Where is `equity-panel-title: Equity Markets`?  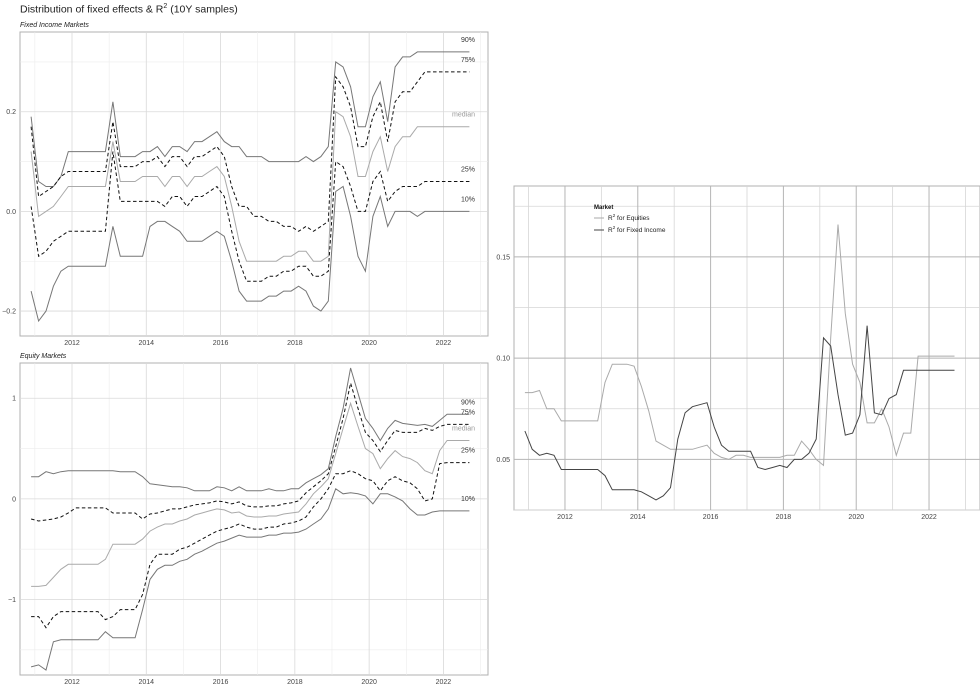
equity-panel-title: Equity Markets is located at coordinates (43, 356).